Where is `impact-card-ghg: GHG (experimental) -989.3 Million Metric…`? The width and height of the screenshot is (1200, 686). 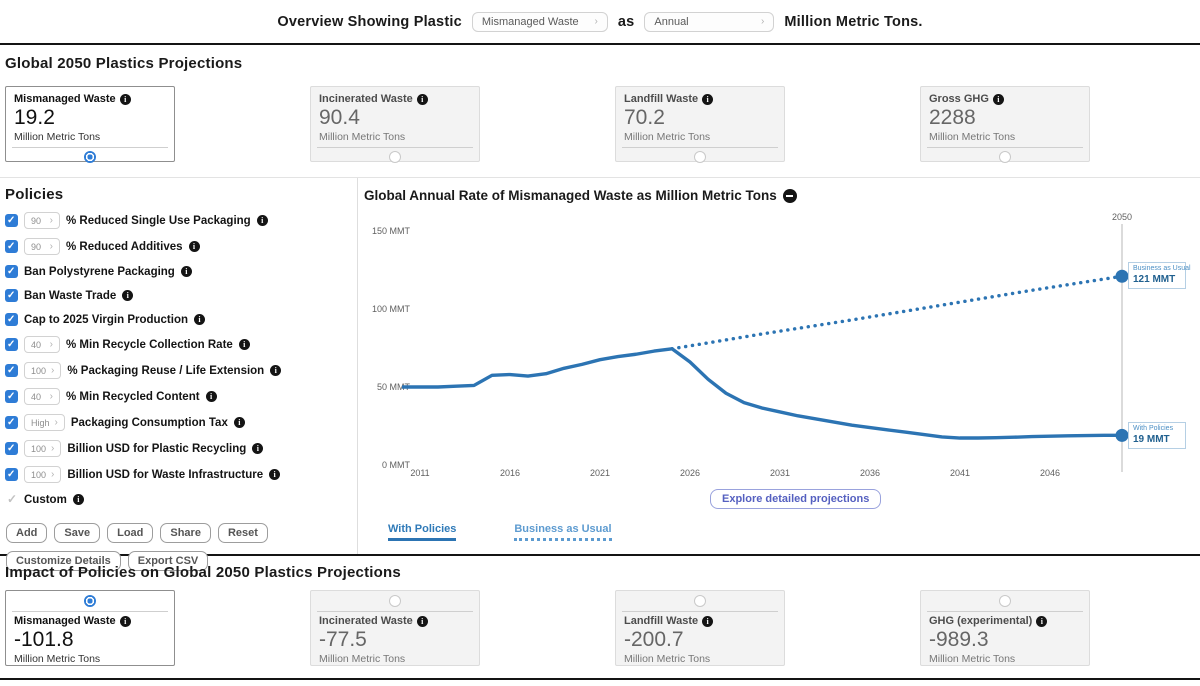 impact-card-ghg: GHG (experimental) -989.3 Million Metric… is located at coordinates (1005, 628).